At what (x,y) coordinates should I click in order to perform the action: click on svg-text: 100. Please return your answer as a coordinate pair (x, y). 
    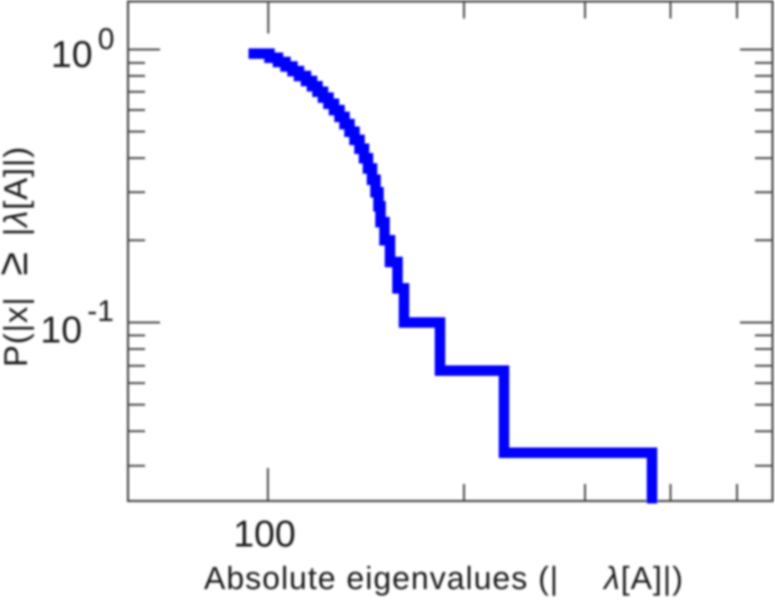
    Looking at the image, I should click on (264, 534).